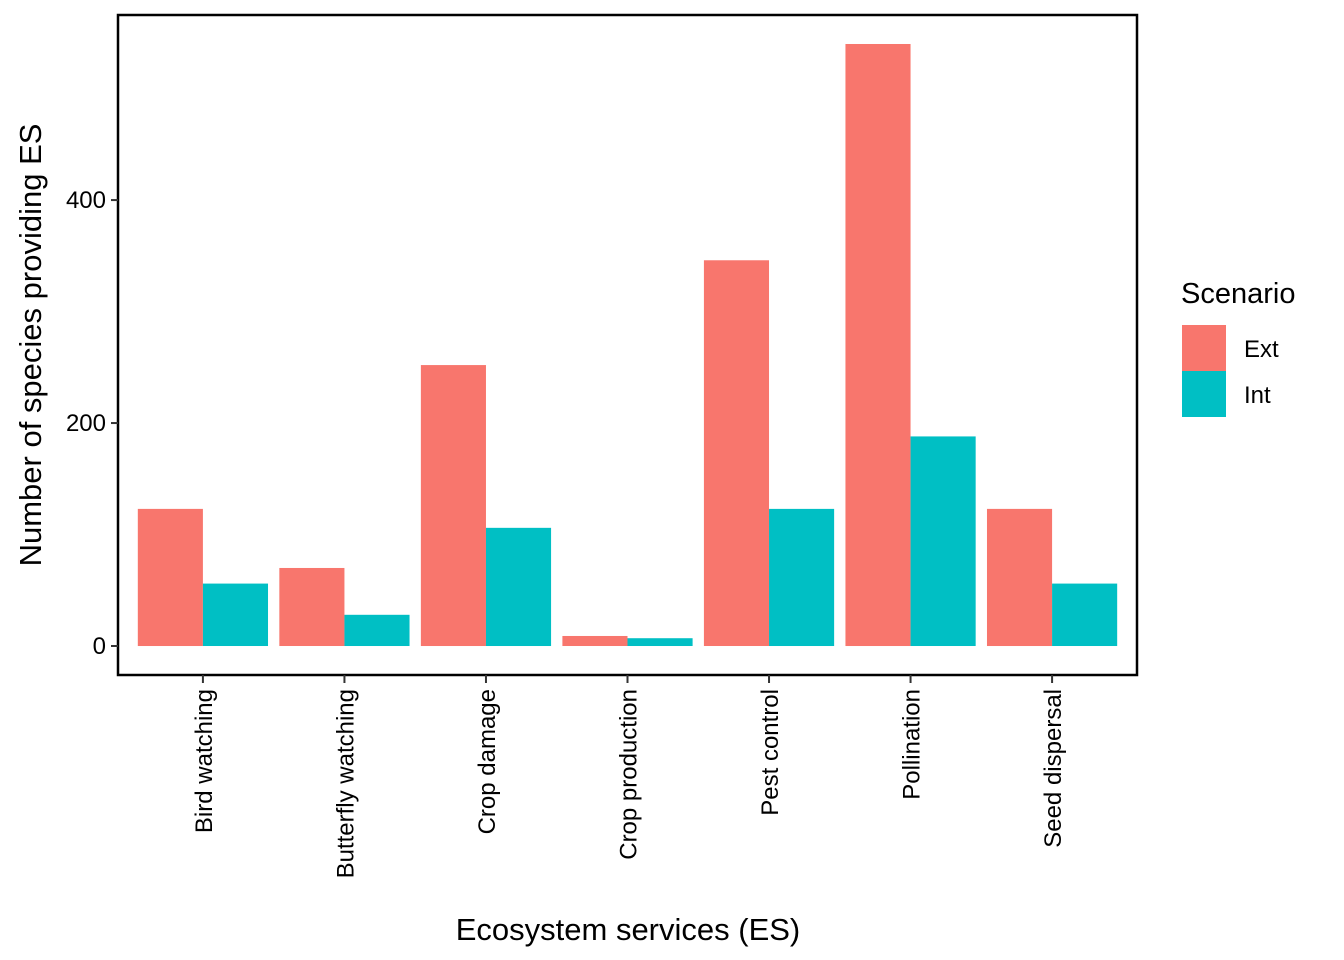  What do you see at coordinates (1204, 394) in the screenshot?
I see `legend-key-int` at bounding box center [1204, 394].